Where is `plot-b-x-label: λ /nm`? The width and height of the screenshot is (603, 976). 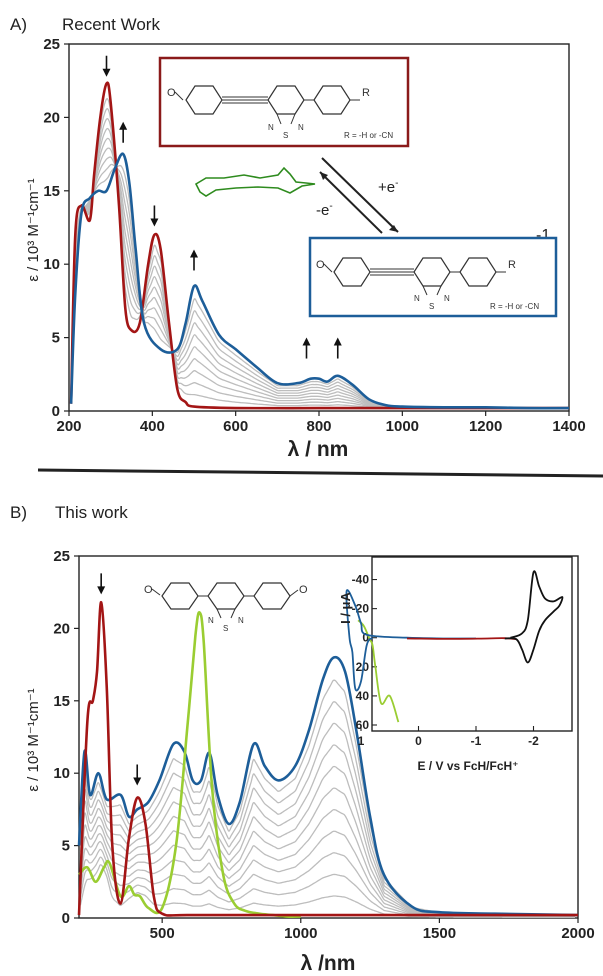
plot-b-x-label: λ /nm is located at coordinates (328, 963).